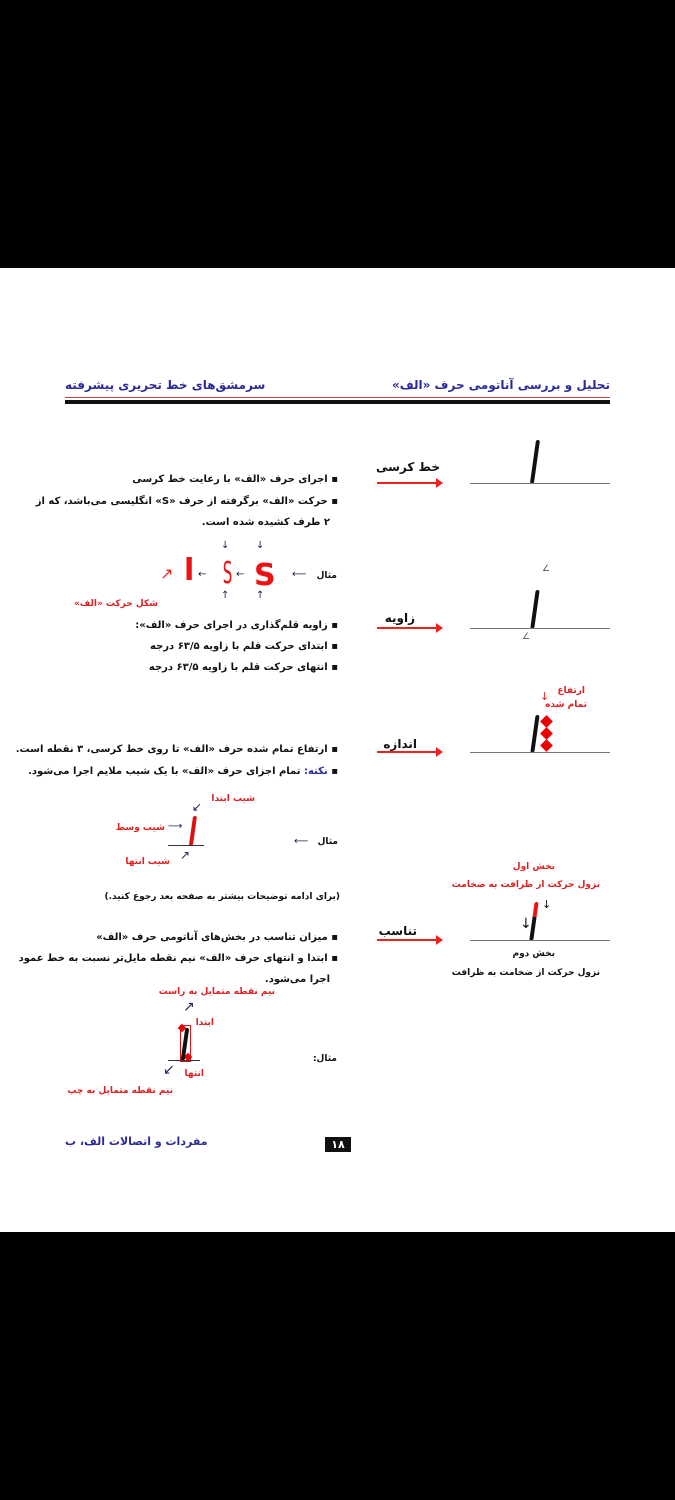 The height and width of the screenshot is (1500, 675). Describe the element at coordinates (297, 979) in the screenshot. I see `bullet-continuation: اجرا می‌شود.` at that location.